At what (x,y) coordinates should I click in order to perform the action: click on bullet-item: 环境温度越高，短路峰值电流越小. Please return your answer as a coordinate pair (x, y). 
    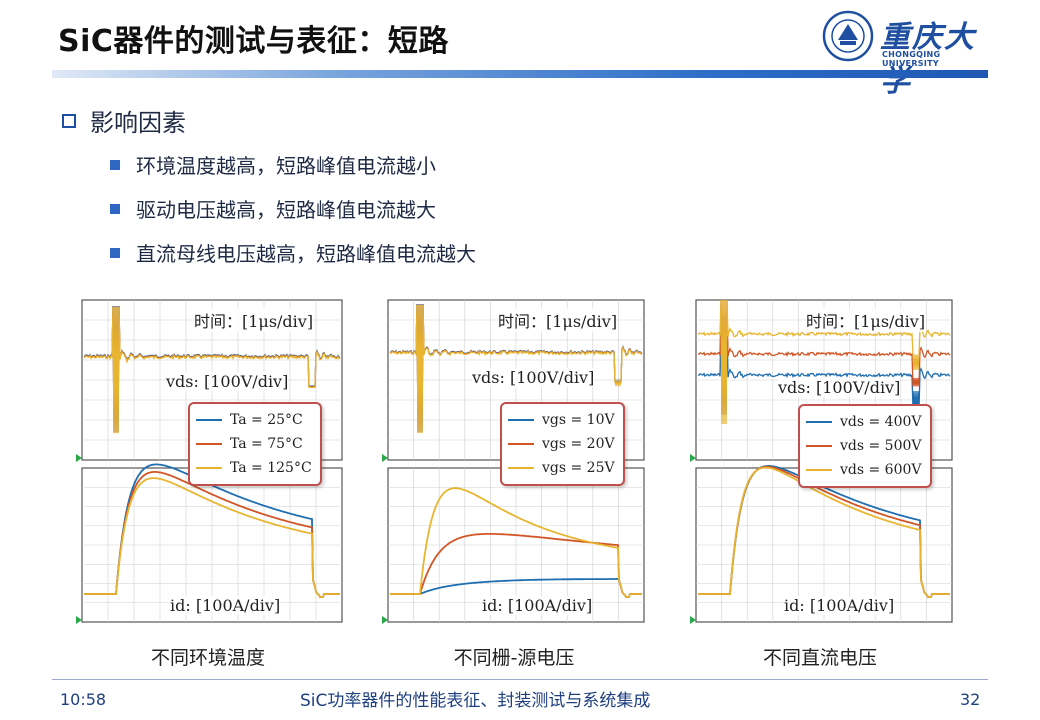
    Looking at the image, I should click on (273, 164).